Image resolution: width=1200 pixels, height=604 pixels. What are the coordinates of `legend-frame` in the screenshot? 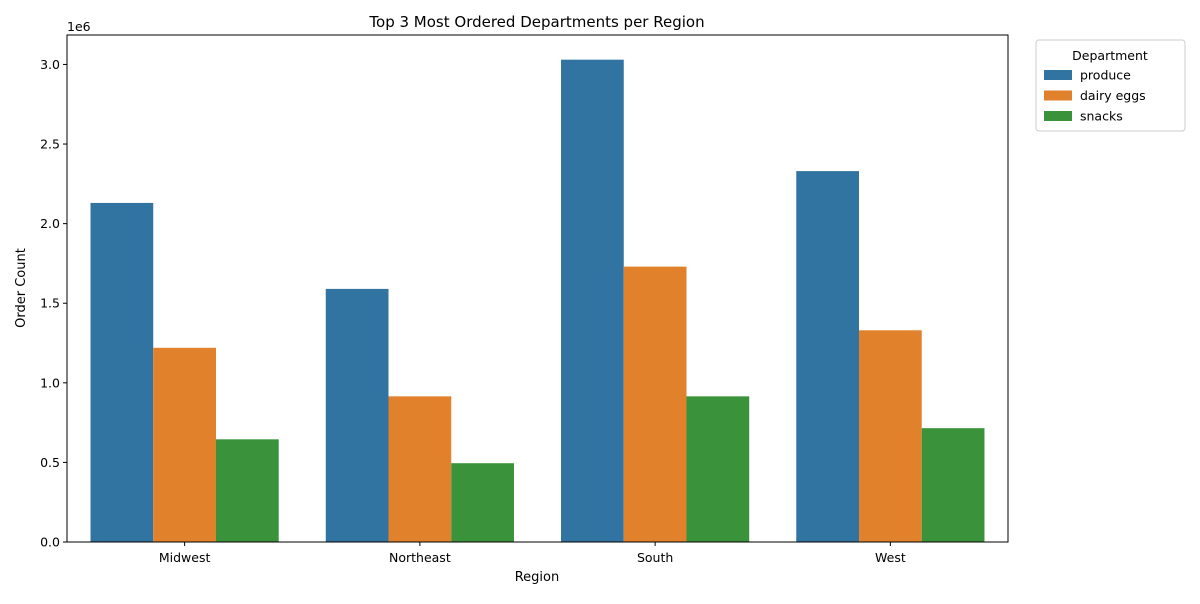 It's located at (1110, 85).